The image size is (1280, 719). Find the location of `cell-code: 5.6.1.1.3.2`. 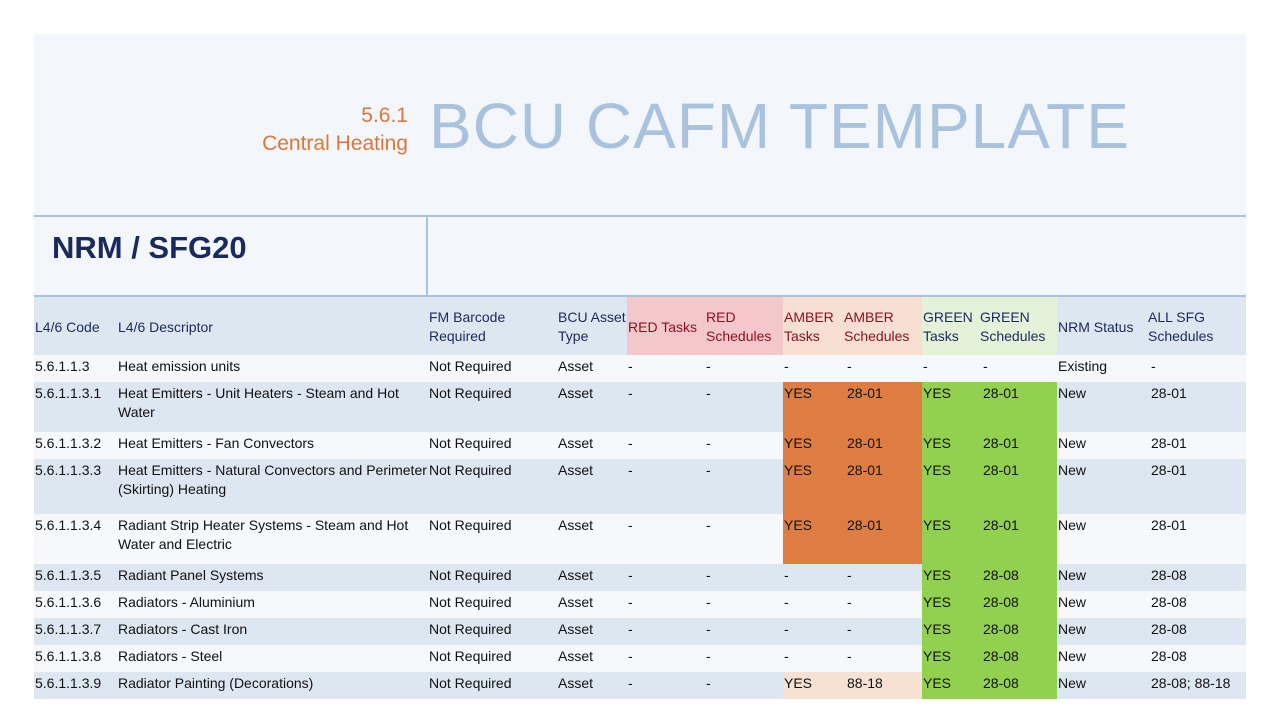

cell-code: 5.6.1.1.3.2 is located at coordinates (75, 445).